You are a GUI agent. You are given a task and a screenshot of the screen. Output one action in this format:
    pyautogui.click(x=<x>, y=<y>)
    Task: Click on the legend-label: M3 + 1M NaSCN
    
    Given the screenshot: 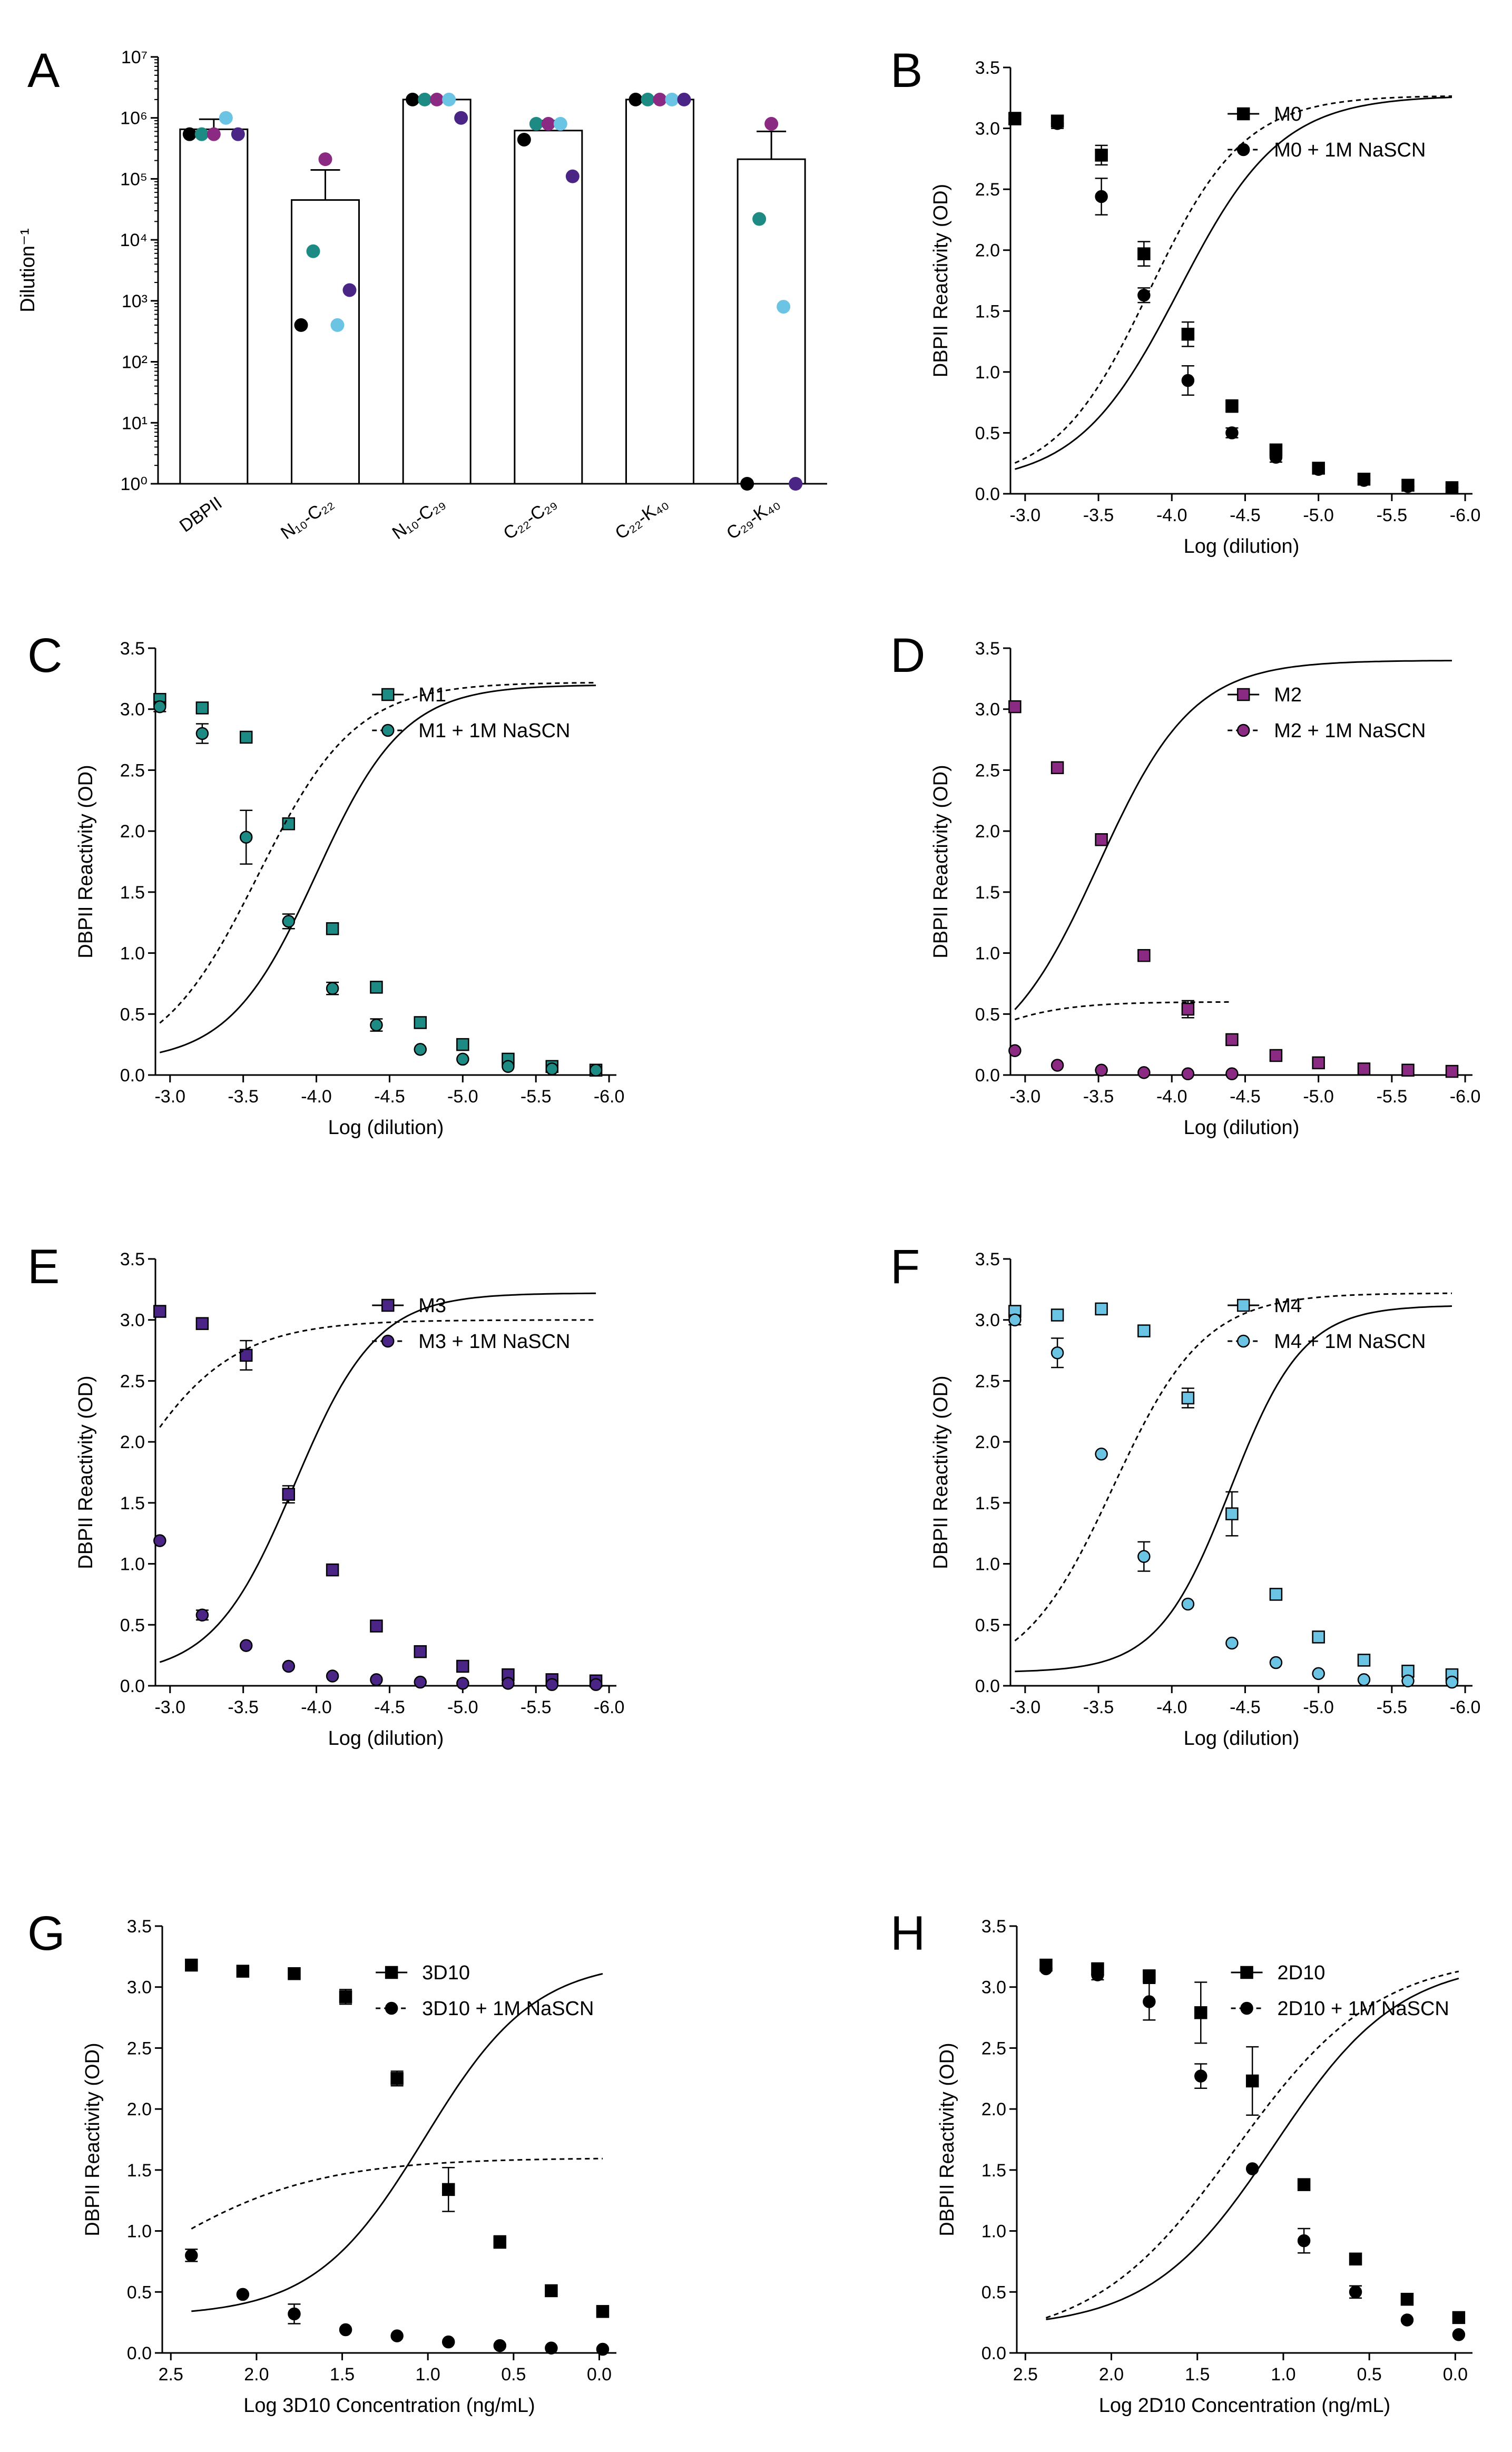 What is the action you would take?
    pyautogui.click(x=494, y=1342)
    